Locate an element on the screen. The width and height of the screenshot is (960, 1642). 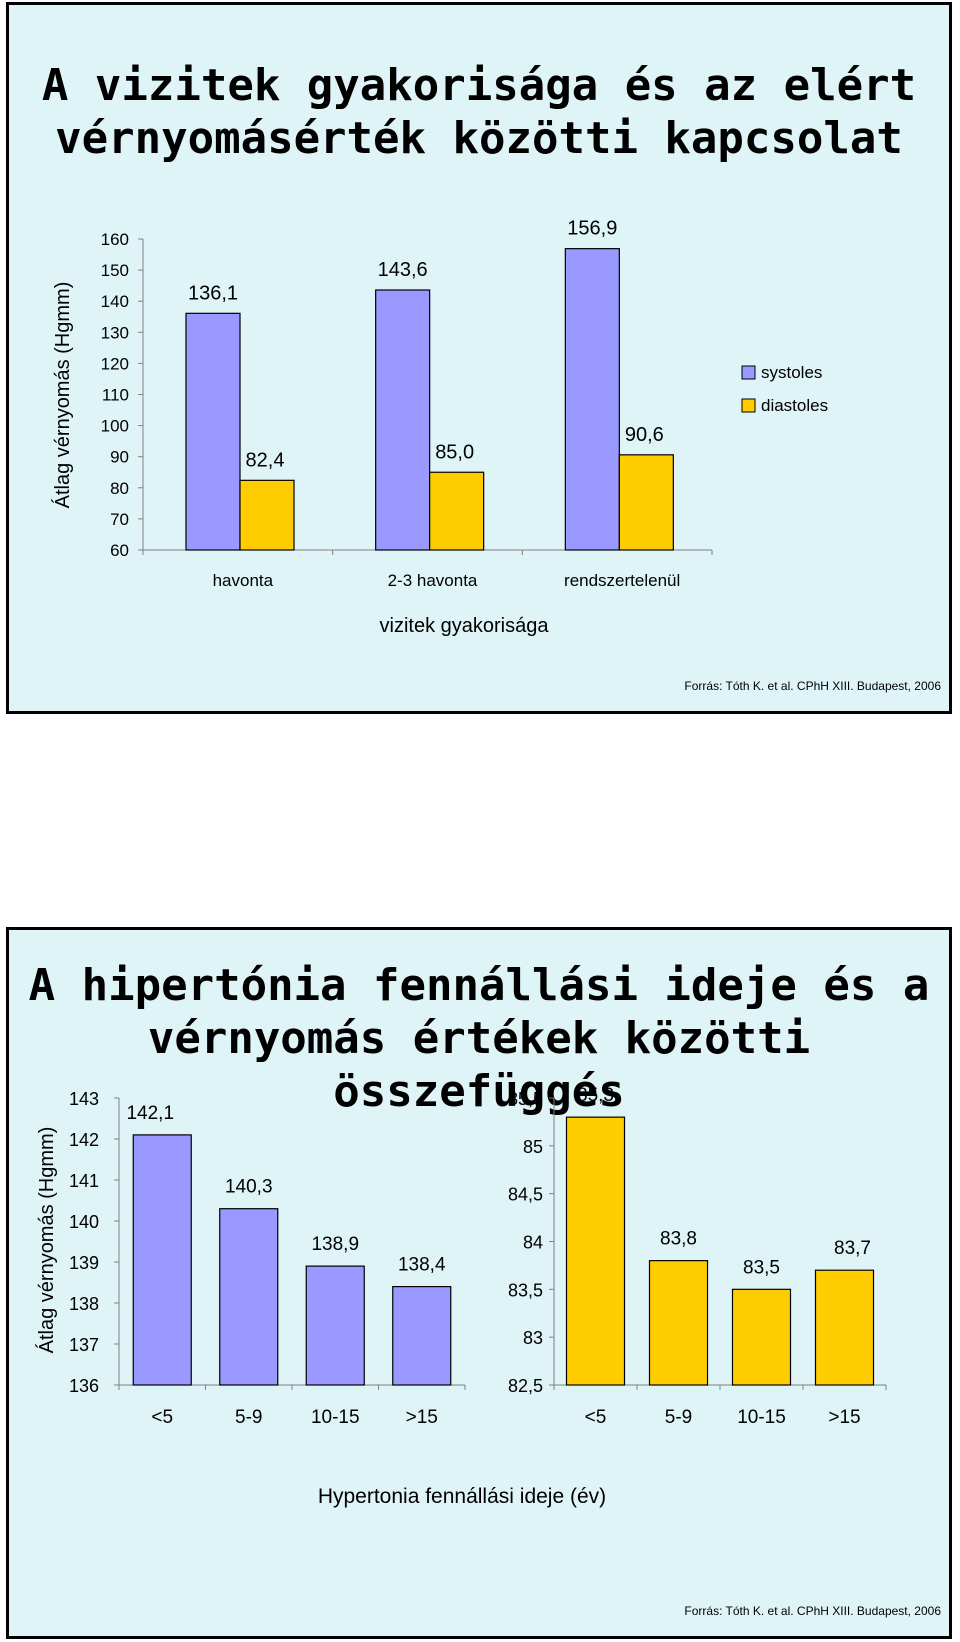
y-tick-label: 130 is located at coordinates (115, 332).